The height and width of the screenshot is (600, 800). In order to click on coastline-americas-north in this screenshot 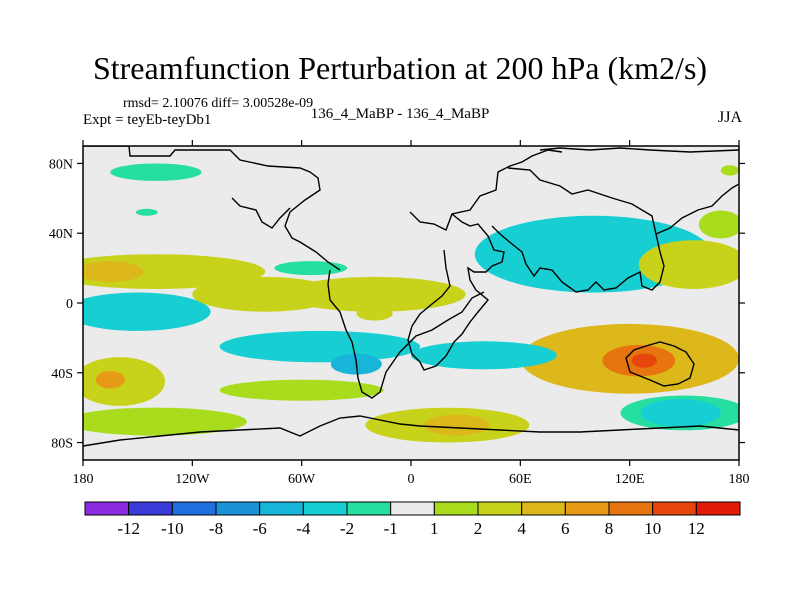, I will do `click(212, 208)`.